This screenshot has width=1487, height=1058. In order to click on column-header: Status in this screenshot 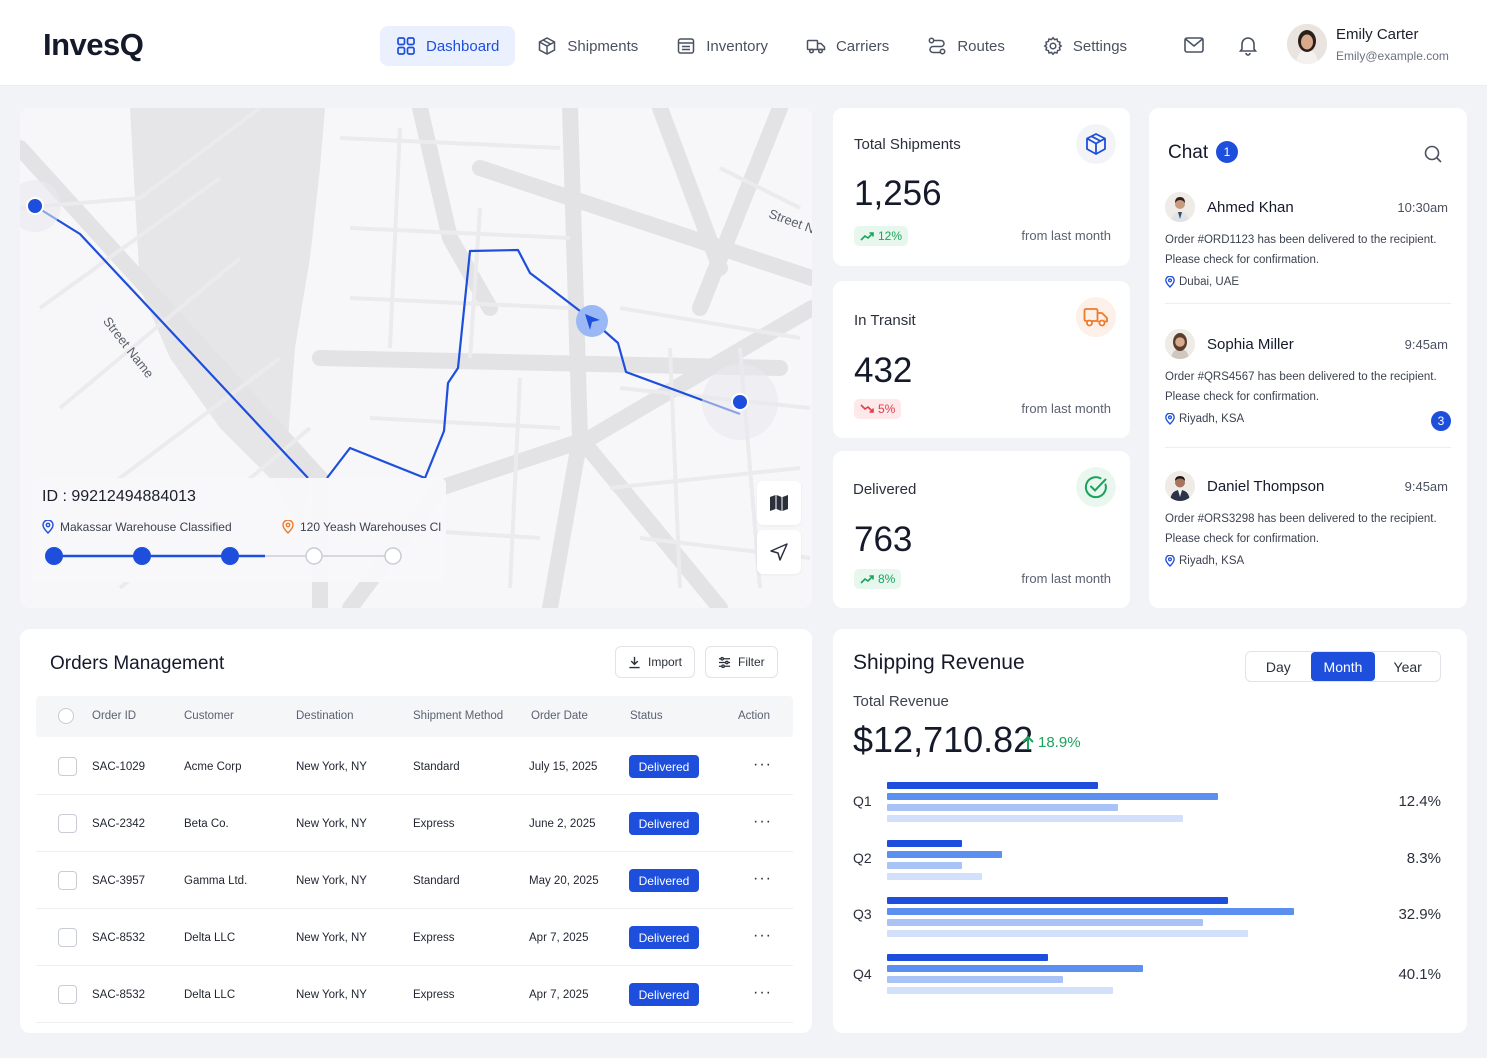, I will do `click(646, 716)`.